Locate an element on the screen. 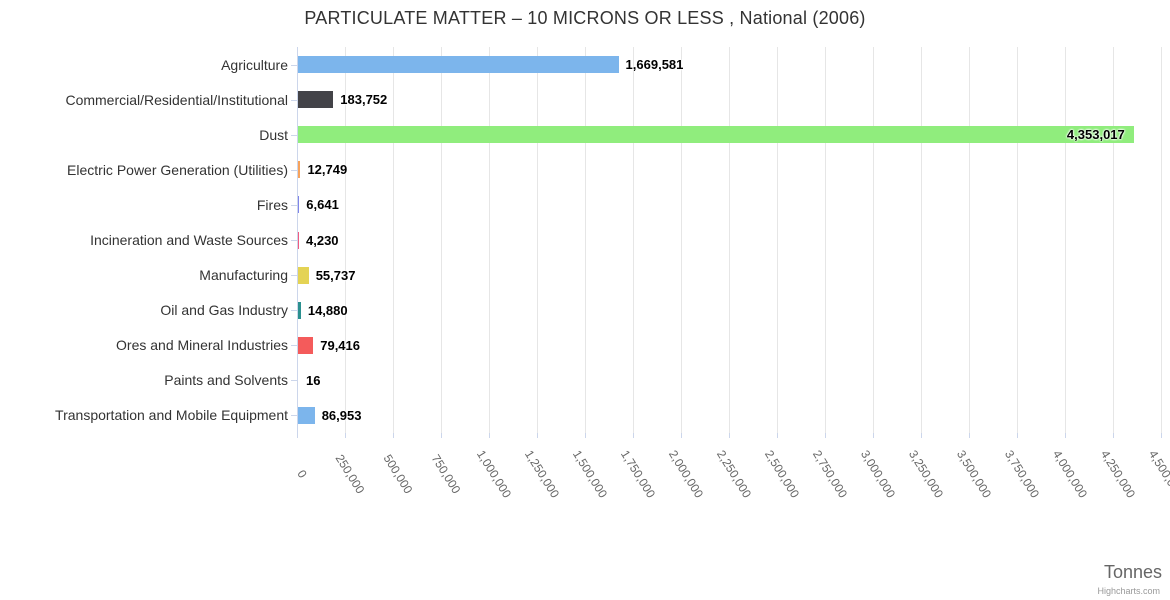  x-axis-label: 4,500,000 is located at coordinates (1157, 474).